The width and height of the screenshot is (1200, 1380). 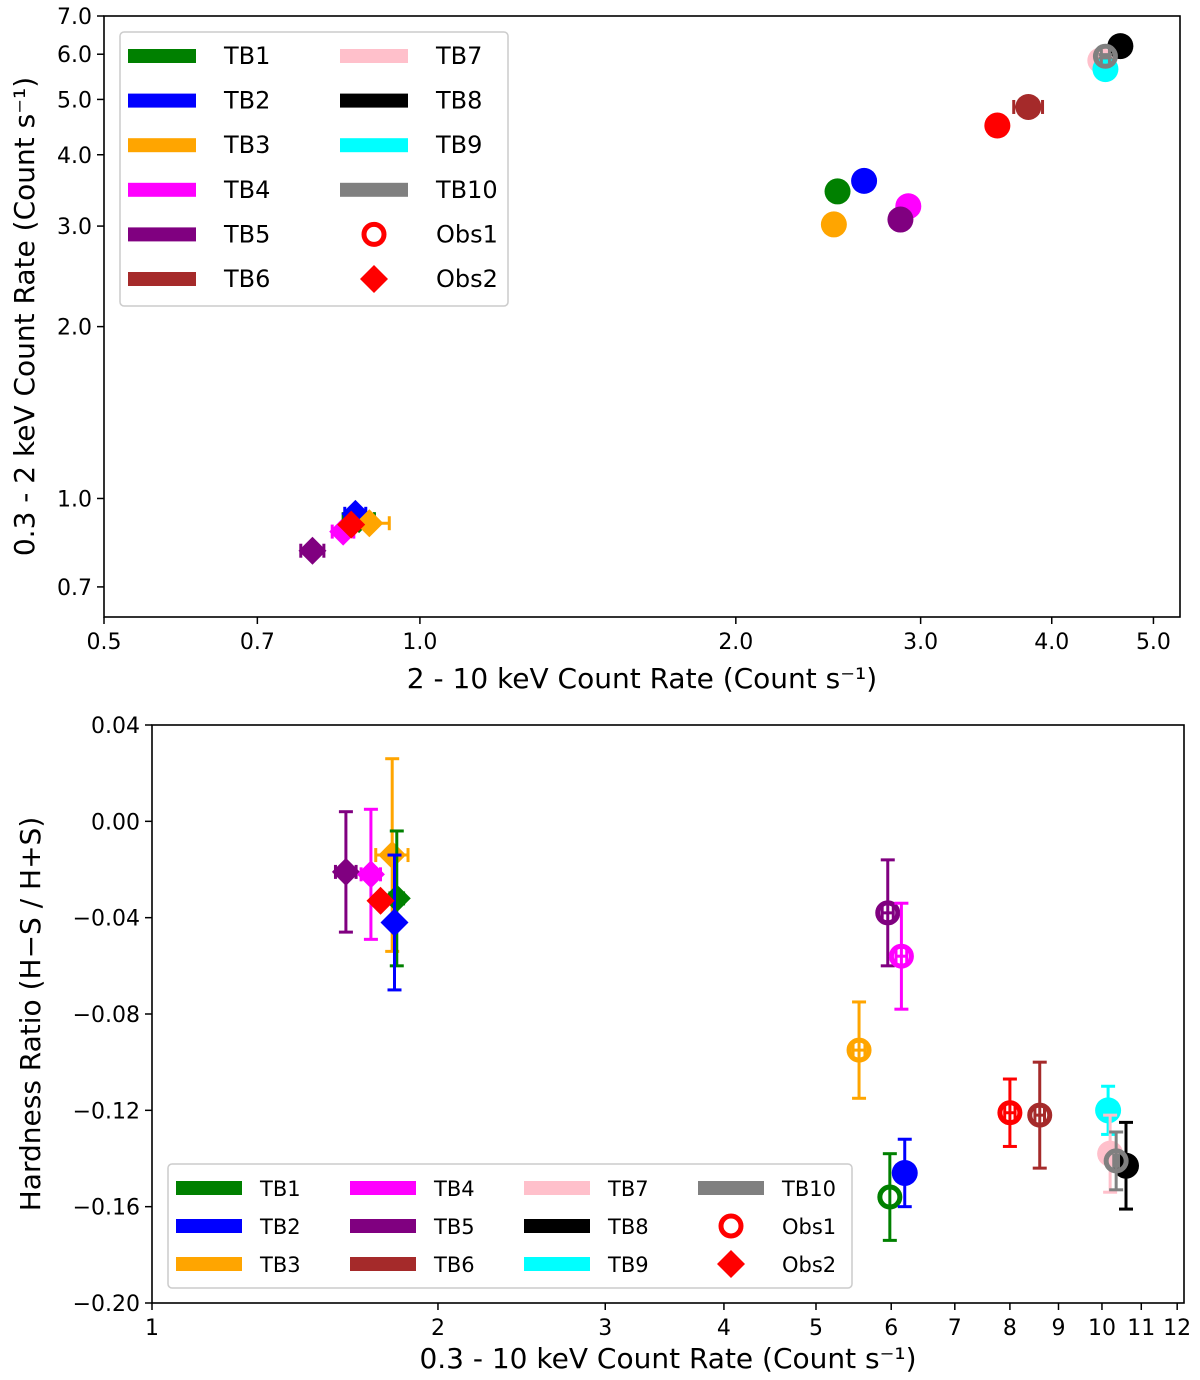 What do you see at coordinates (257, 642) in the screenshot?
I see `x-tick-label: 0.7` at bounding box center [257, 642].